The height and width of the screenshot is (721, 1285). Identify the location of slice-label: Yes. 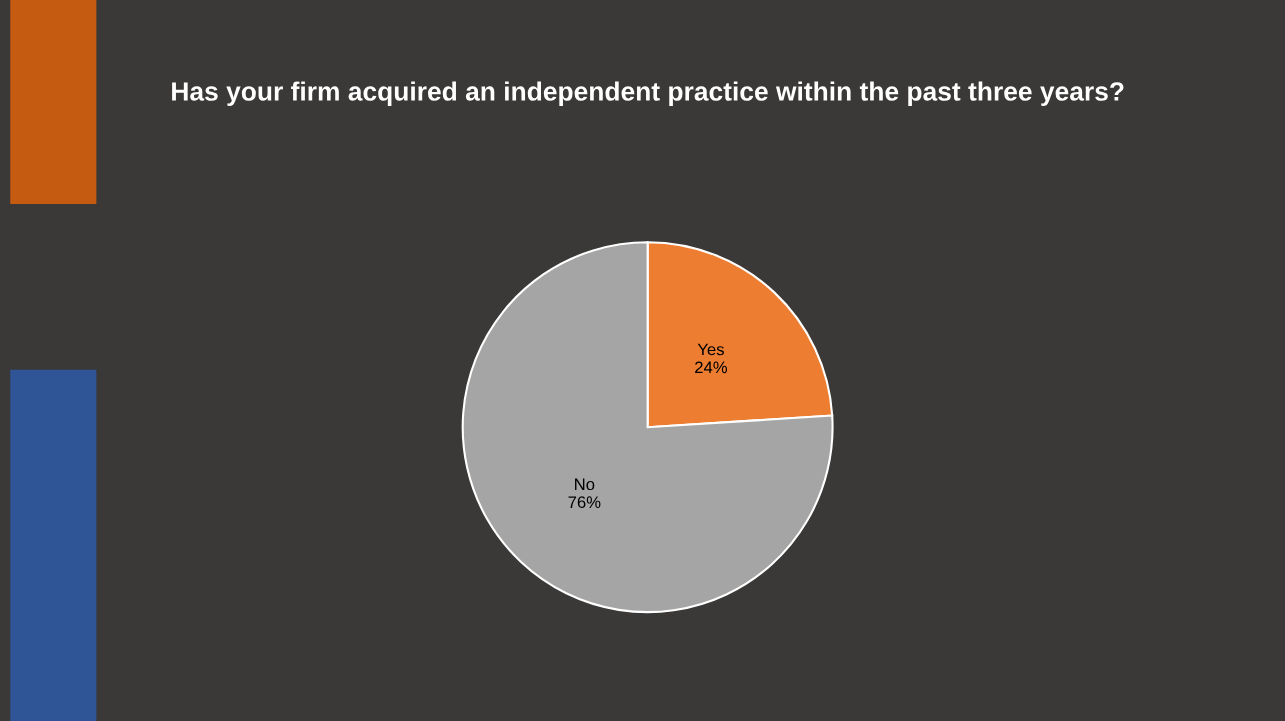
(710, 349).